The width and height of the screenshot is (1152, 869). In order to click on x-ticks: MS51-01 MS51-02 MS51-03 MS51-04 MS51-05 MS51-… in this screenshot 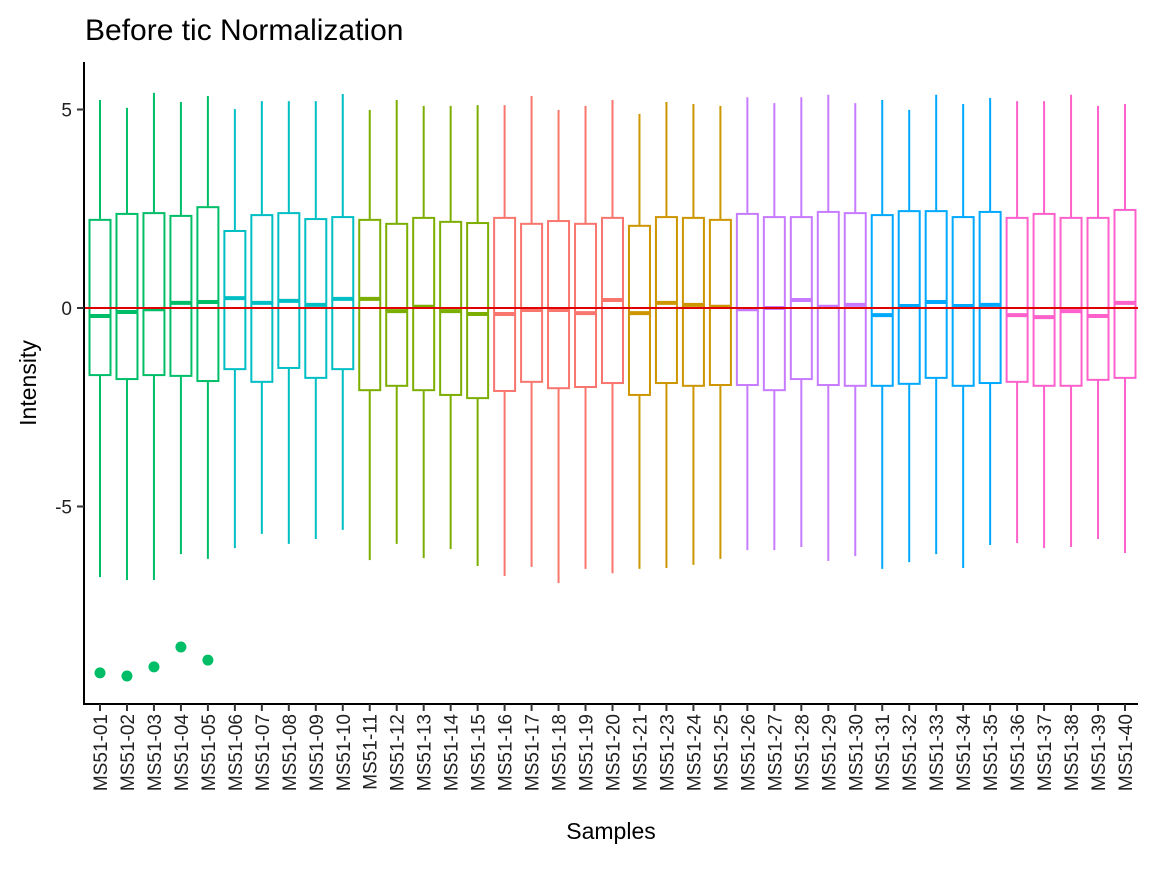, I will do `click(614, 747)`.